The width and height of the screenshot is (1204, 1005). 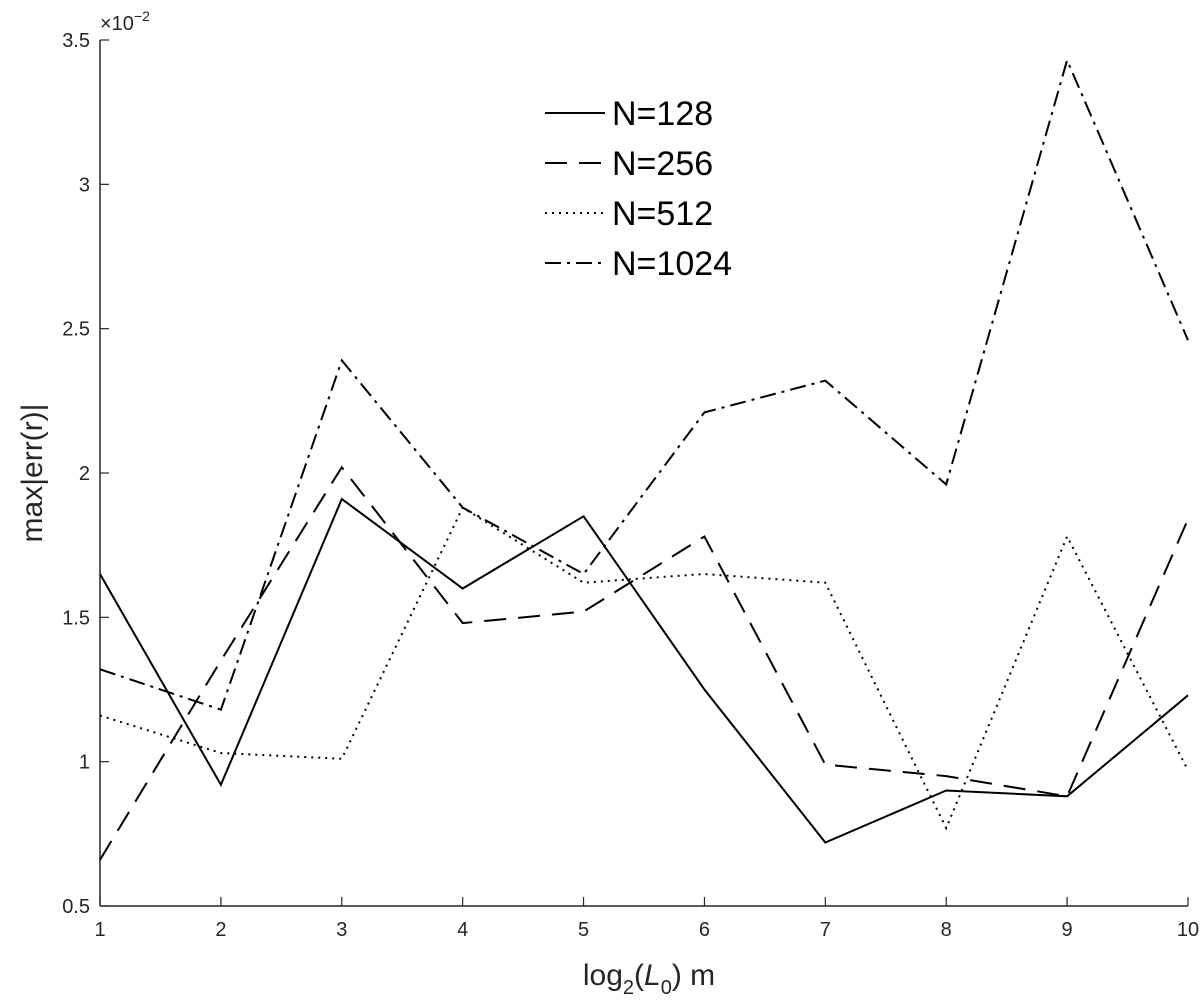 I want to click on y-tick-label: 1, so click(x=84, y=763).